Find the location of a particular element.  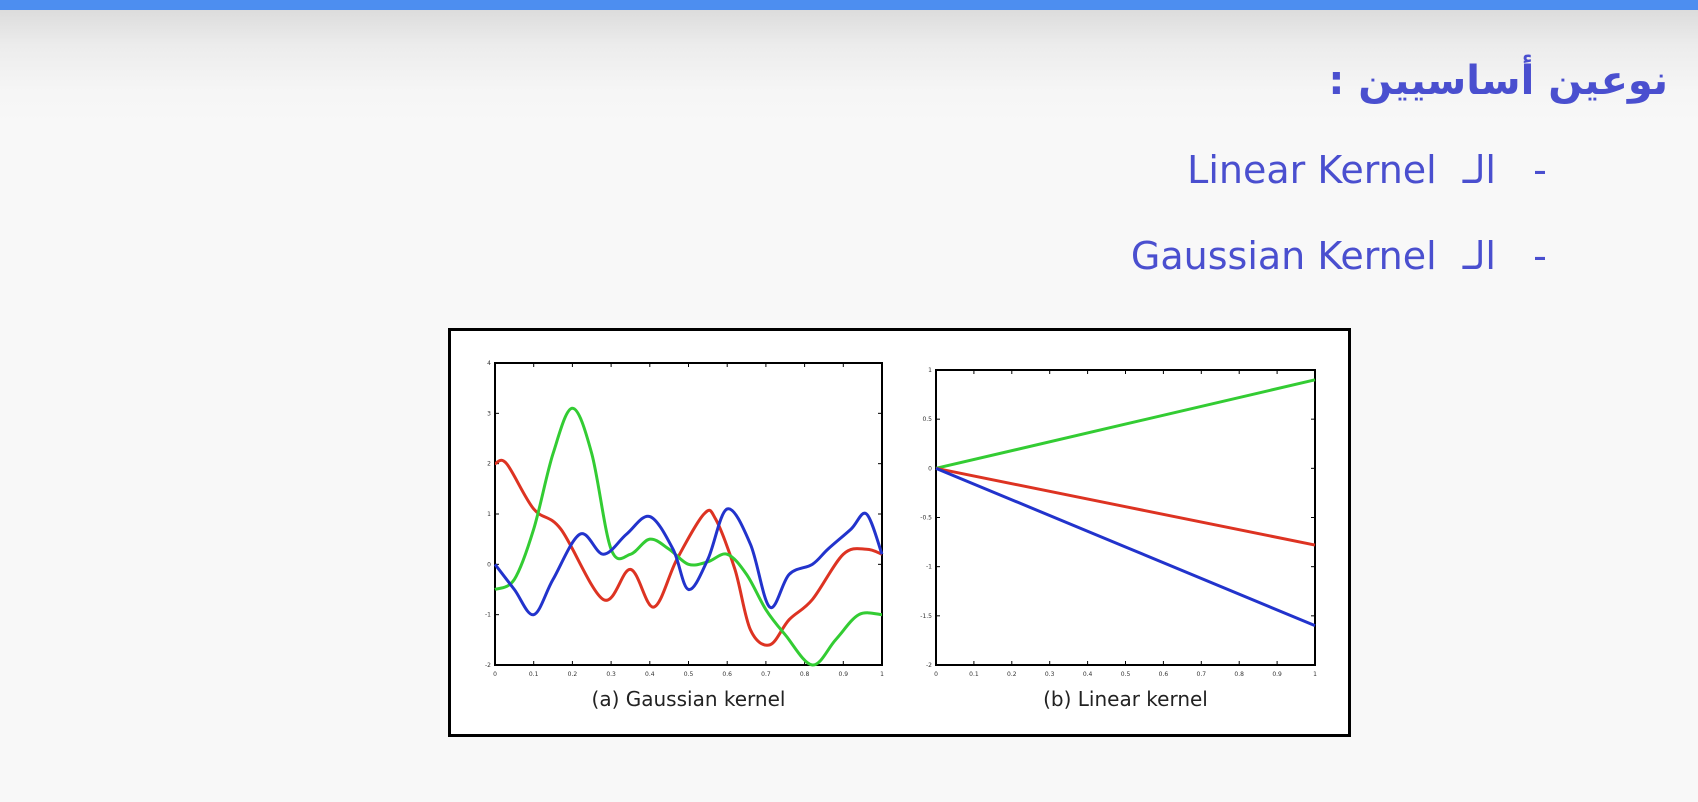

slide-title: نوعين أساسيين : is located at coordinates (1498, 81).